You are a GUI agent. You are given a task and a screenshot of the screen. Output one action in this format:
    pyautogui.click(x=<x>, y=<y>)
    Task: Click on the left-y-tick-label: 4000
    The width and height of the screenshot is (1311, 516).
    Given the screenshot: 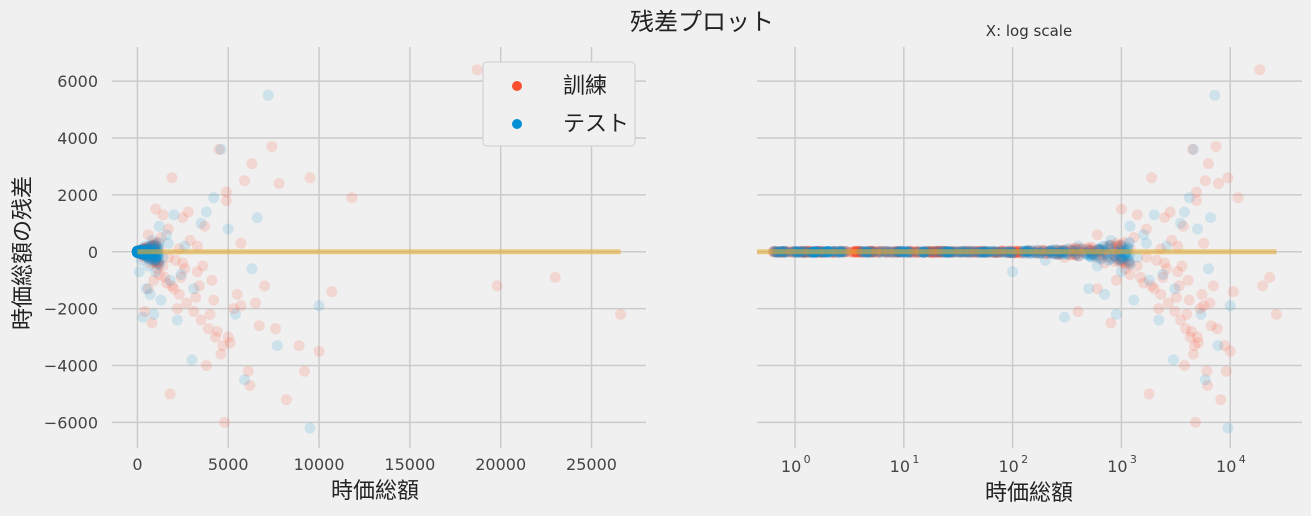 What is the action you would take?
    pyautogui.click(x=77, y=138)
    